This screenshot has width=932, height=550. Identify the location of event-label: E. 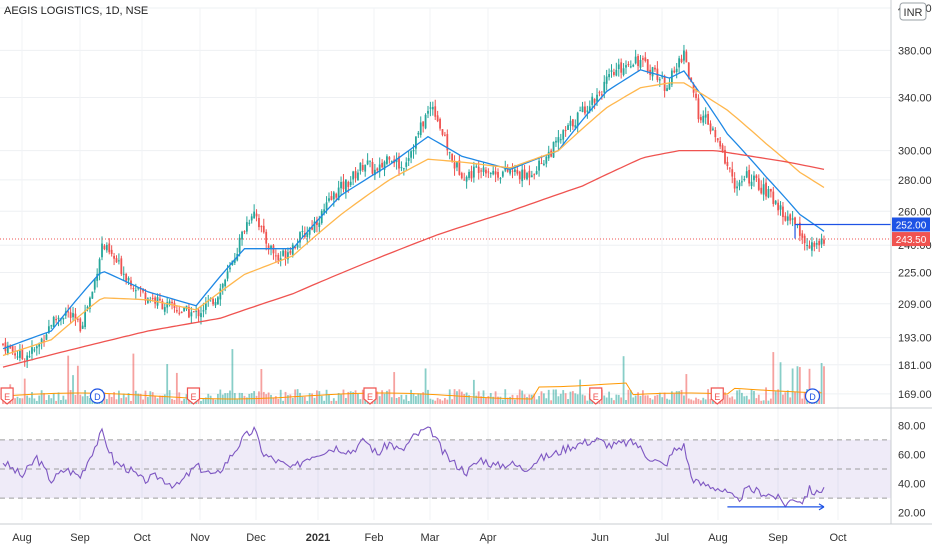
(370, 397).